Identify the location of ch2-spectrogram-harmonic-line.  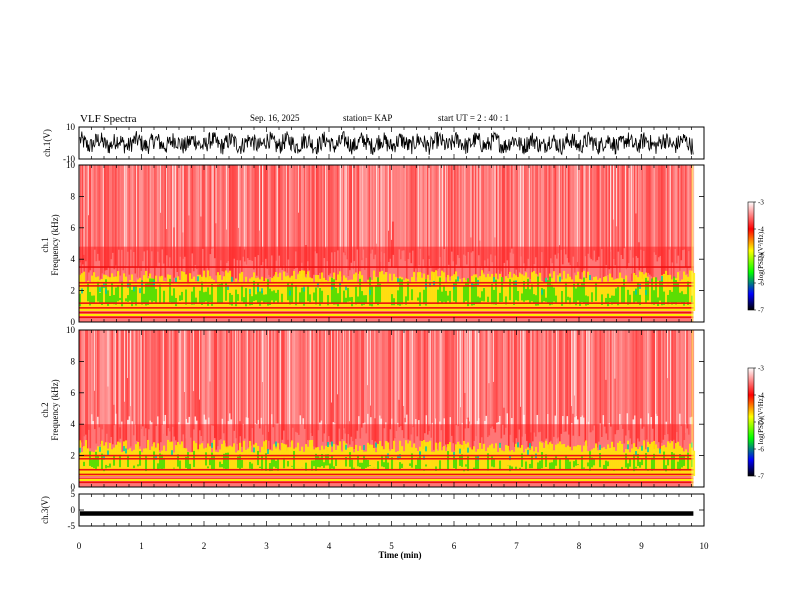
(386, 482).